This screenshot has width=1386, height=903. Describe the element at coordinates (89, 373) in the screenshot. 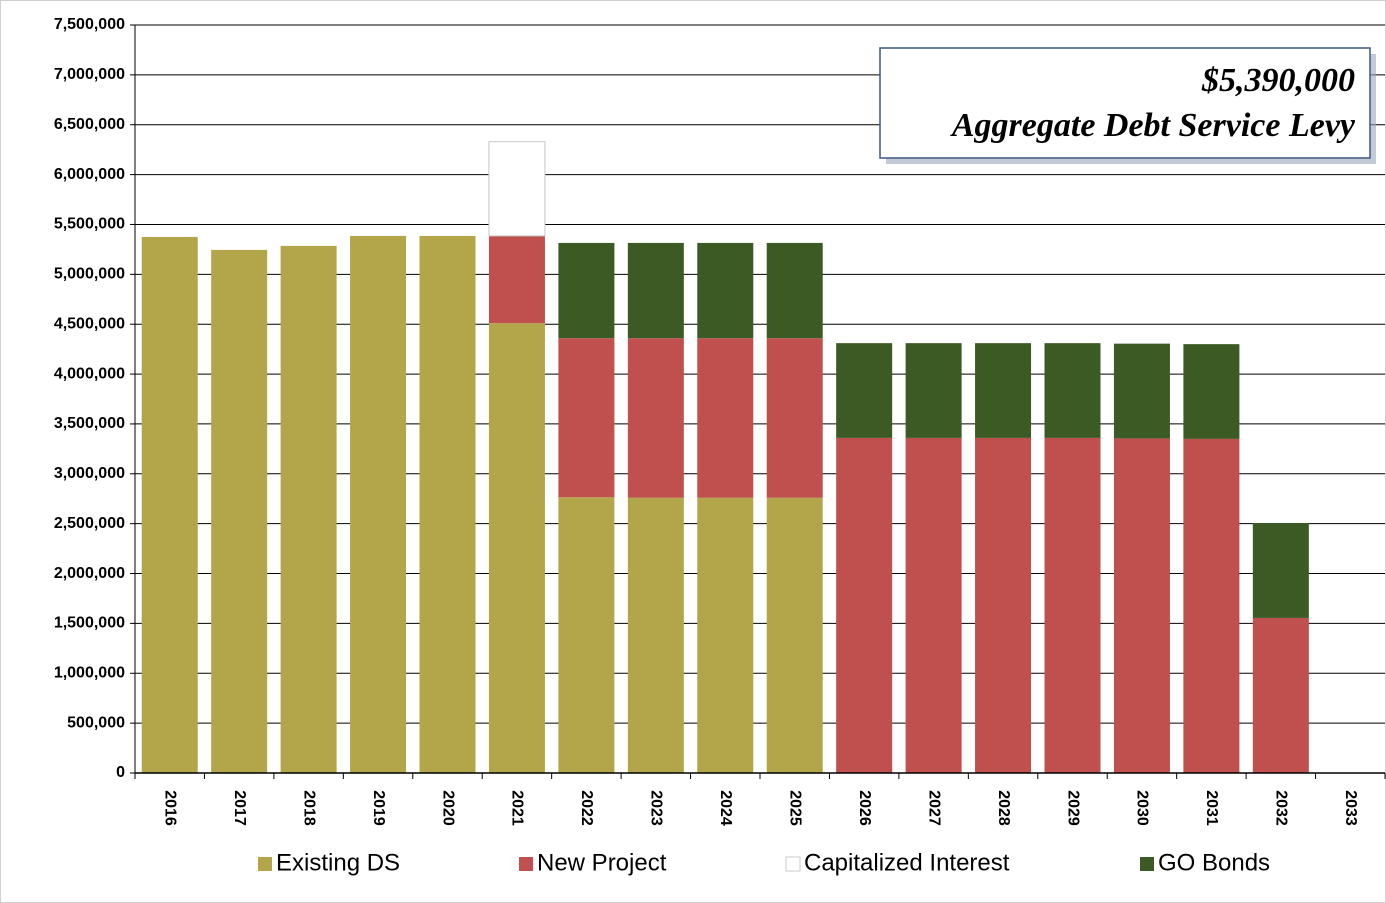

I see `y-tick-label: 4,000,000` at that location.